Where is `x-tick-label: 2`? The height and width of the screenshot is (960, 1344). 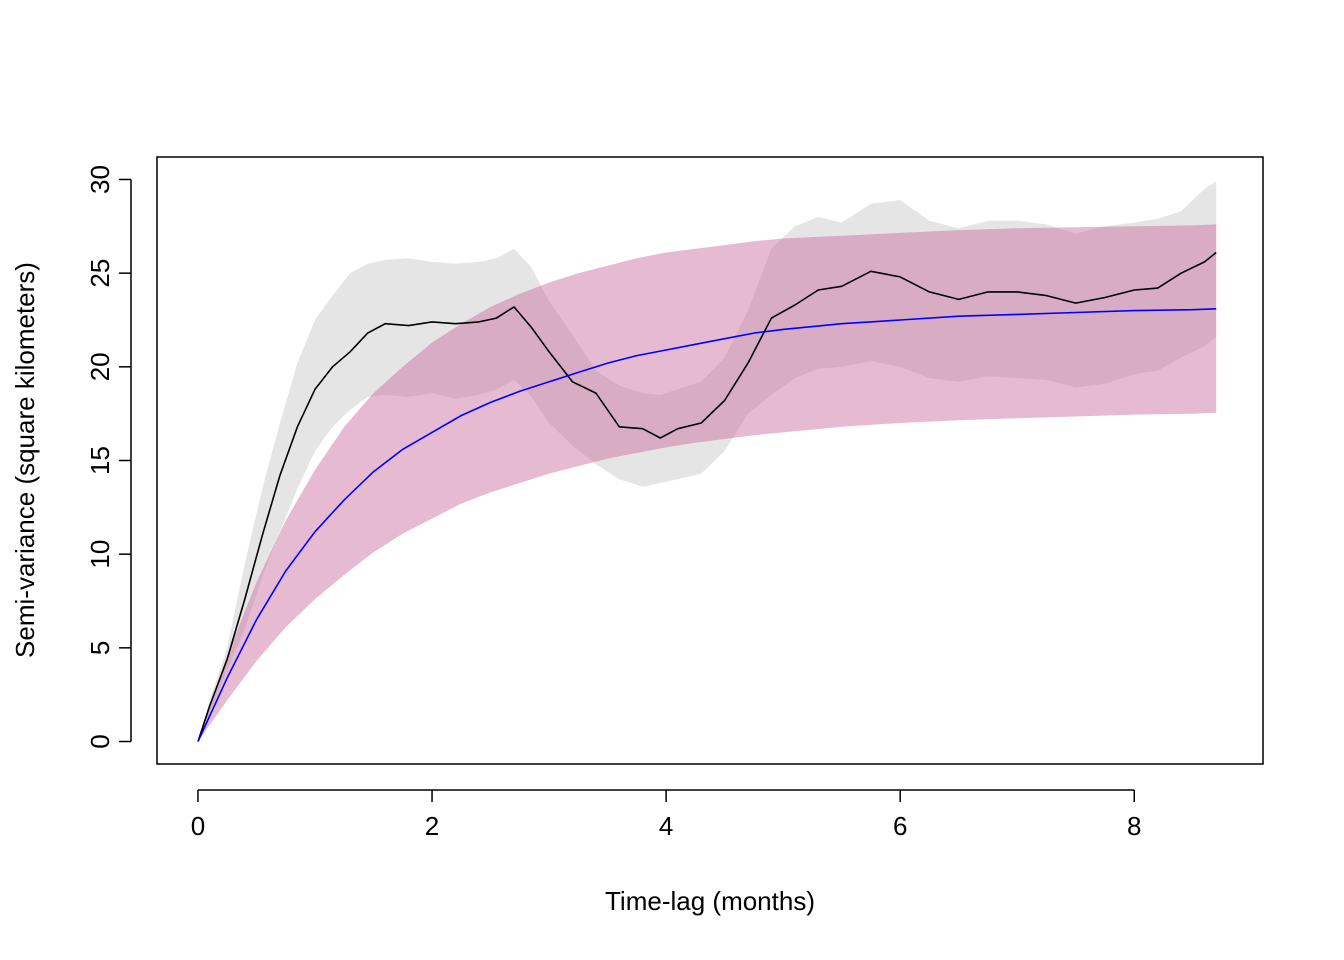 x-tick-label: 2 is located at coordinates (432, 826).